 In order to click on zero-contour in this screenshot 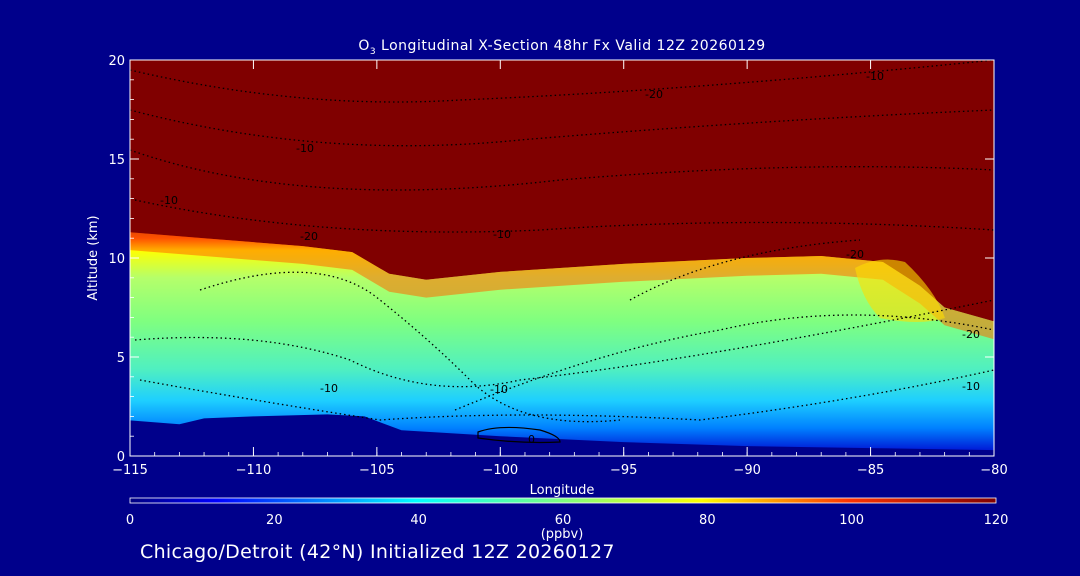, I will do `click(519, 435)`.